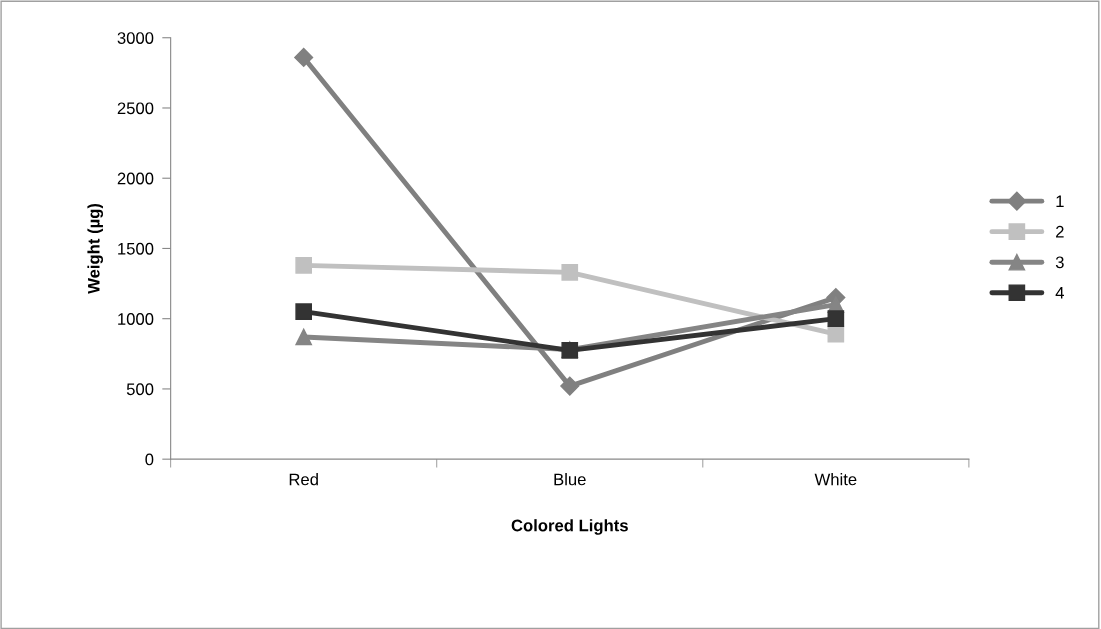  I want to click on y-tick-label: 2000, so click(135, 178).